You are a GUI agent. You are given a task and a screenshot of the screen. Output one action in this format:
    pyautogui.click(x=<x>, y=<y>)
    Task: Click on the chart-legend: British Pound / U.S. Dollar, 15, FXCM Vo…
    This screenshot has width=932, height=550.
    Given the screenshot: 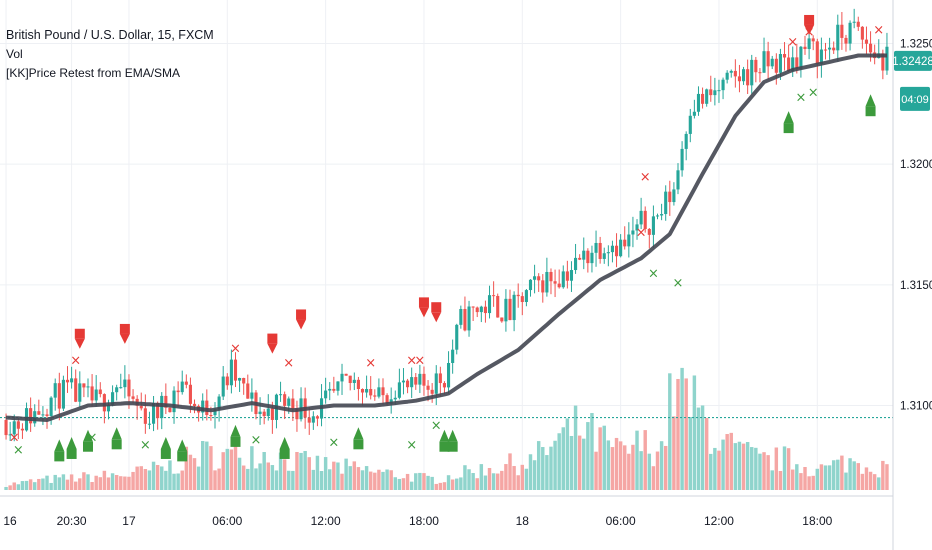 What is the action you would take?
    pyautogui.click(x=110, y=54)
    